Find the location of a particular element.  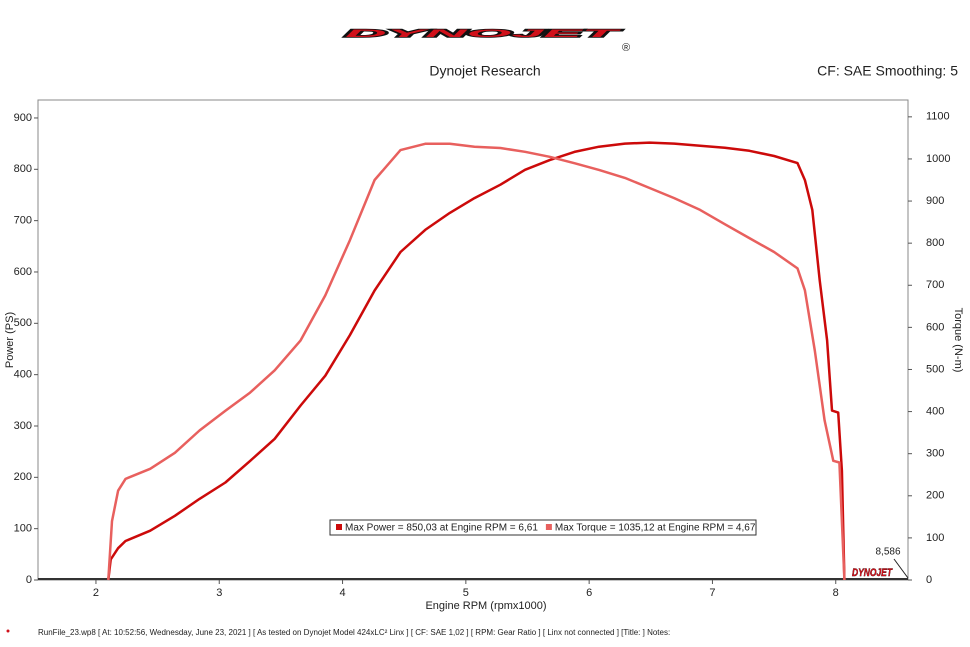

x-axis-label: Engine RPM (rpmx1000) is located at coordinates (485, 606).